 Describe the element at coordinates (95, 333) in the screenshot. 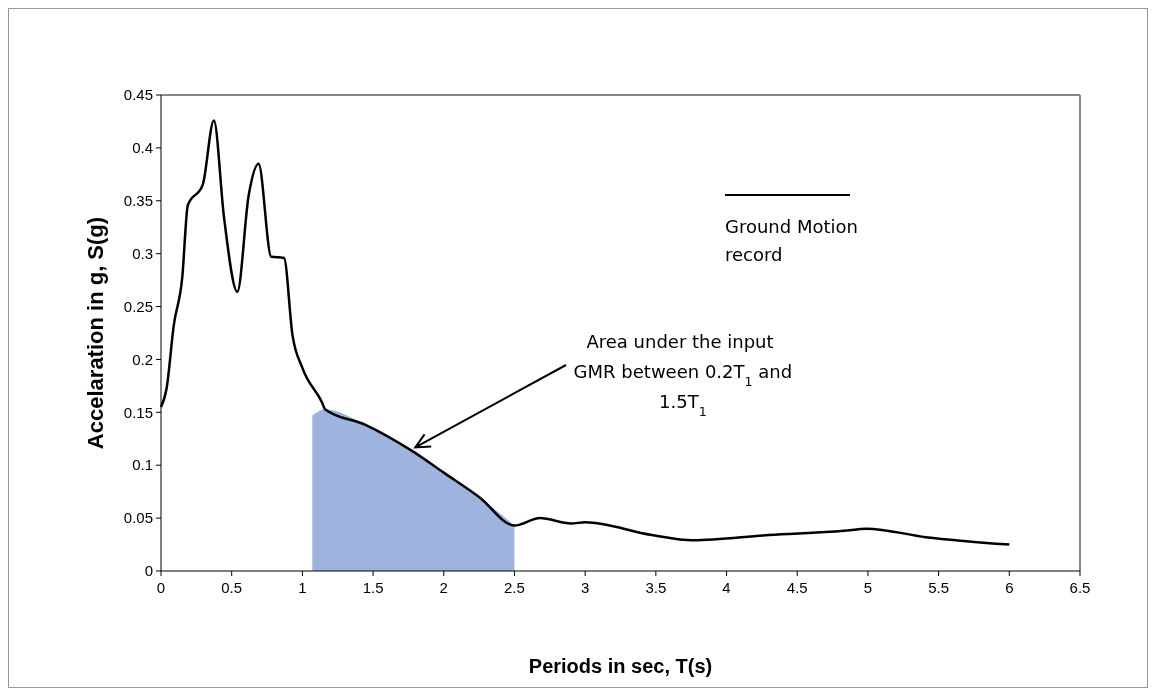

I see `y-axis-title: Accelaration in g, S(g)` at that location.